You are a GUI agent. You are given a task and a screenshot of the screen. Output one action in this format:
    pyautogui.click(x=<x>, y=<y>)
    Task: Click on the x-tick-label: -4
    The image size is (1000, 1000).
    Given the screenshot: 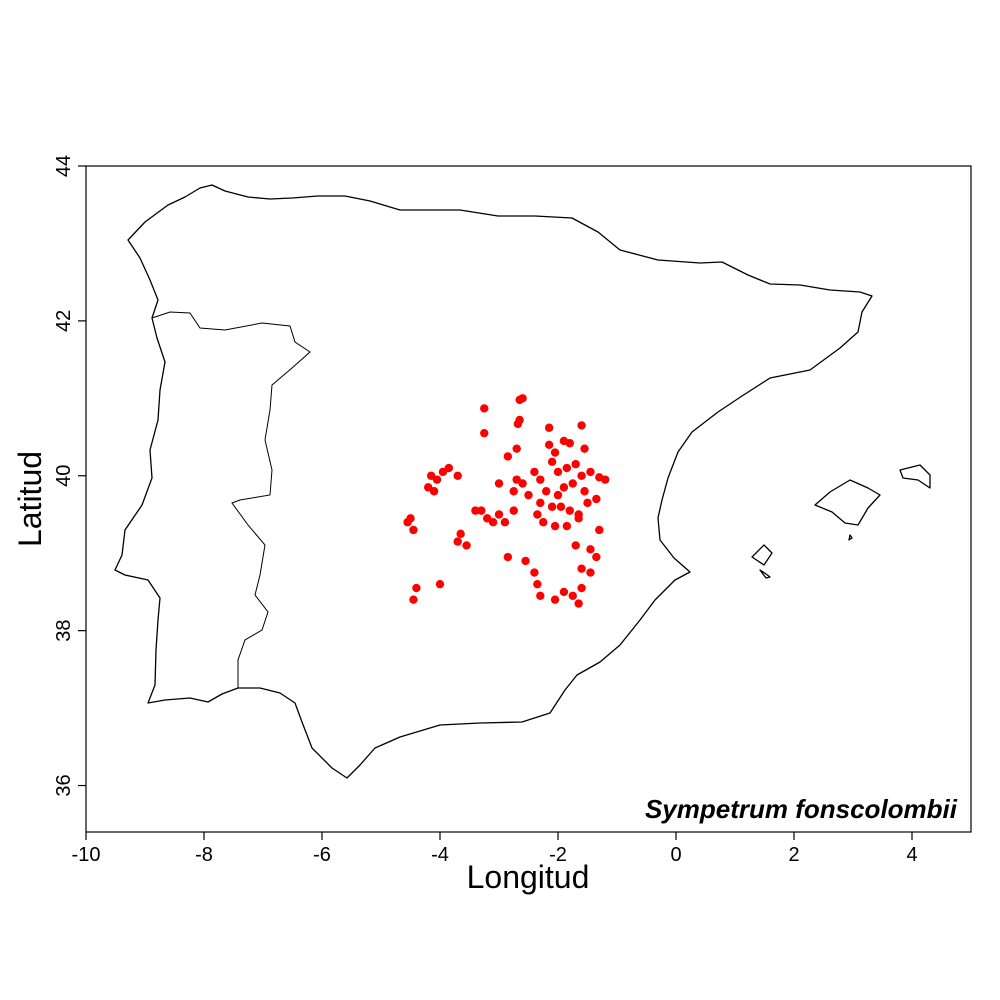 What is the action you would take?
    pyautogui.click(x=440, y=855)
    